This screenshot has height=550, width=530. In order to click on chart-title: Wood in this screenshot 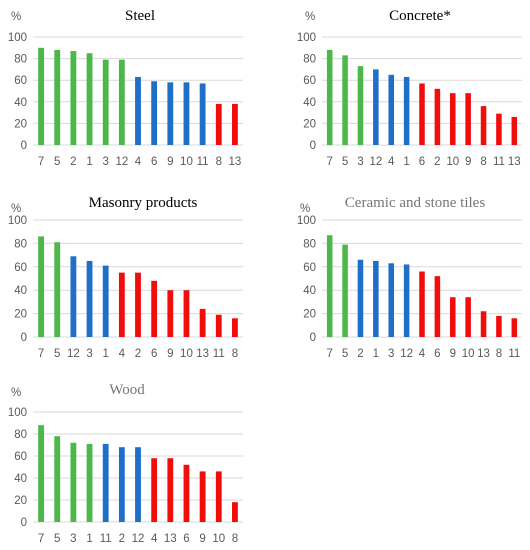, I will do `click(127, 390)`.